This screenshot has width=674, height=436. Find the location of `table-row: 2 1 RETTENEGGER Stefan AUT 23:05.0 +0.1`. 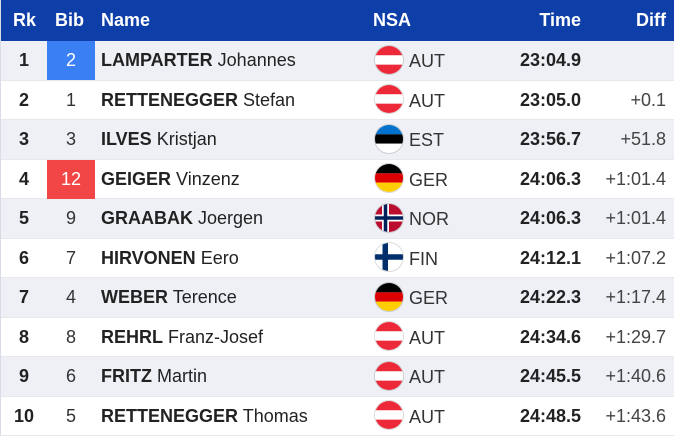

table-row: 2 1 RETTENEGGER Stefan AUT 23:05.0 +0.1 is located at coordinates (337, 100).